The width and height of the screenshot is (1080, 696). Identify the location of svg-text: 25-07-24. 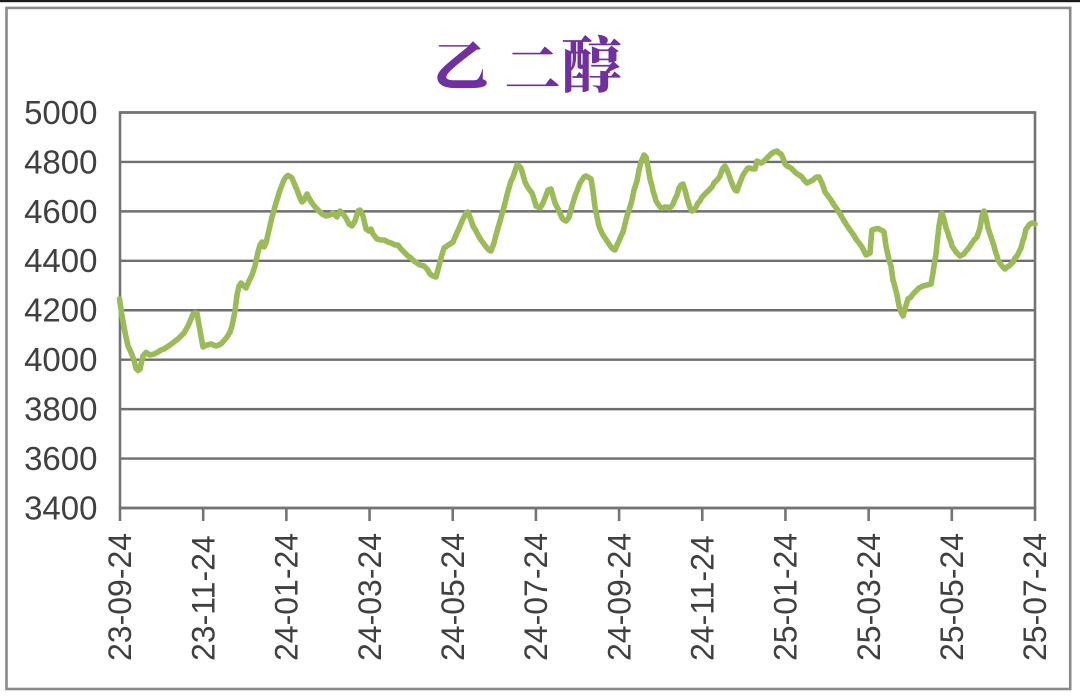
(1035, 597).